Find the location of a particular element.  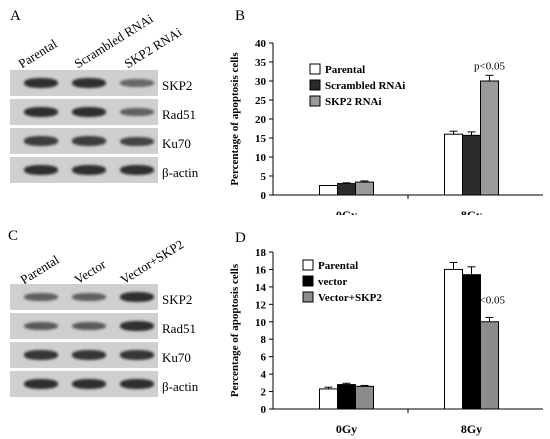

blot-a-strip-skp2 is located at coordinates (84, 83).